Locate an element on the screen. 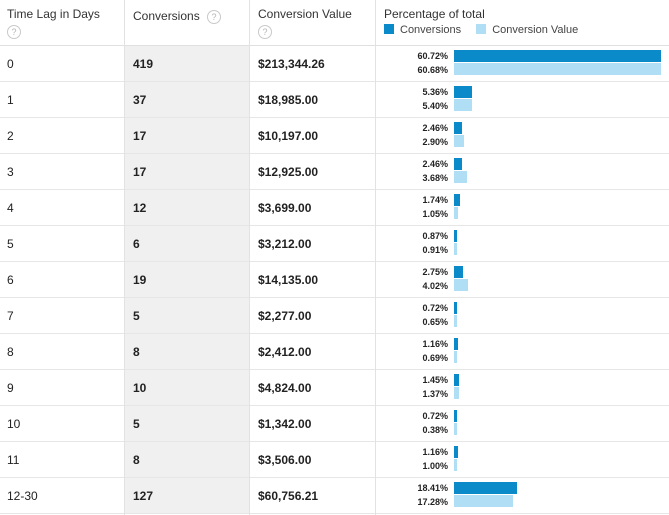  conversion-value-percent: 0.91% is located at coordinates (435, 250).